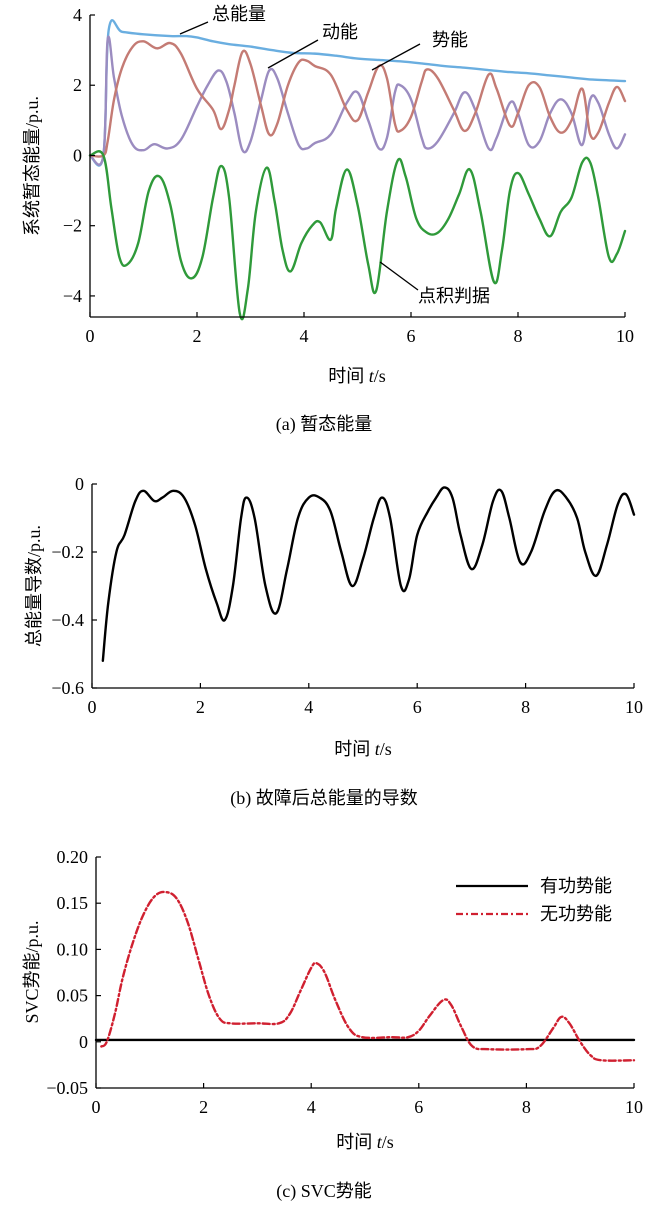 Image resolution: width=648 pixels, height=1205 pixels. What do you see at coordinates (32, 971) in the screenshot?
I see `y-axis-label-c: SVC势能/p.u.` at bounding box center [32, 971].